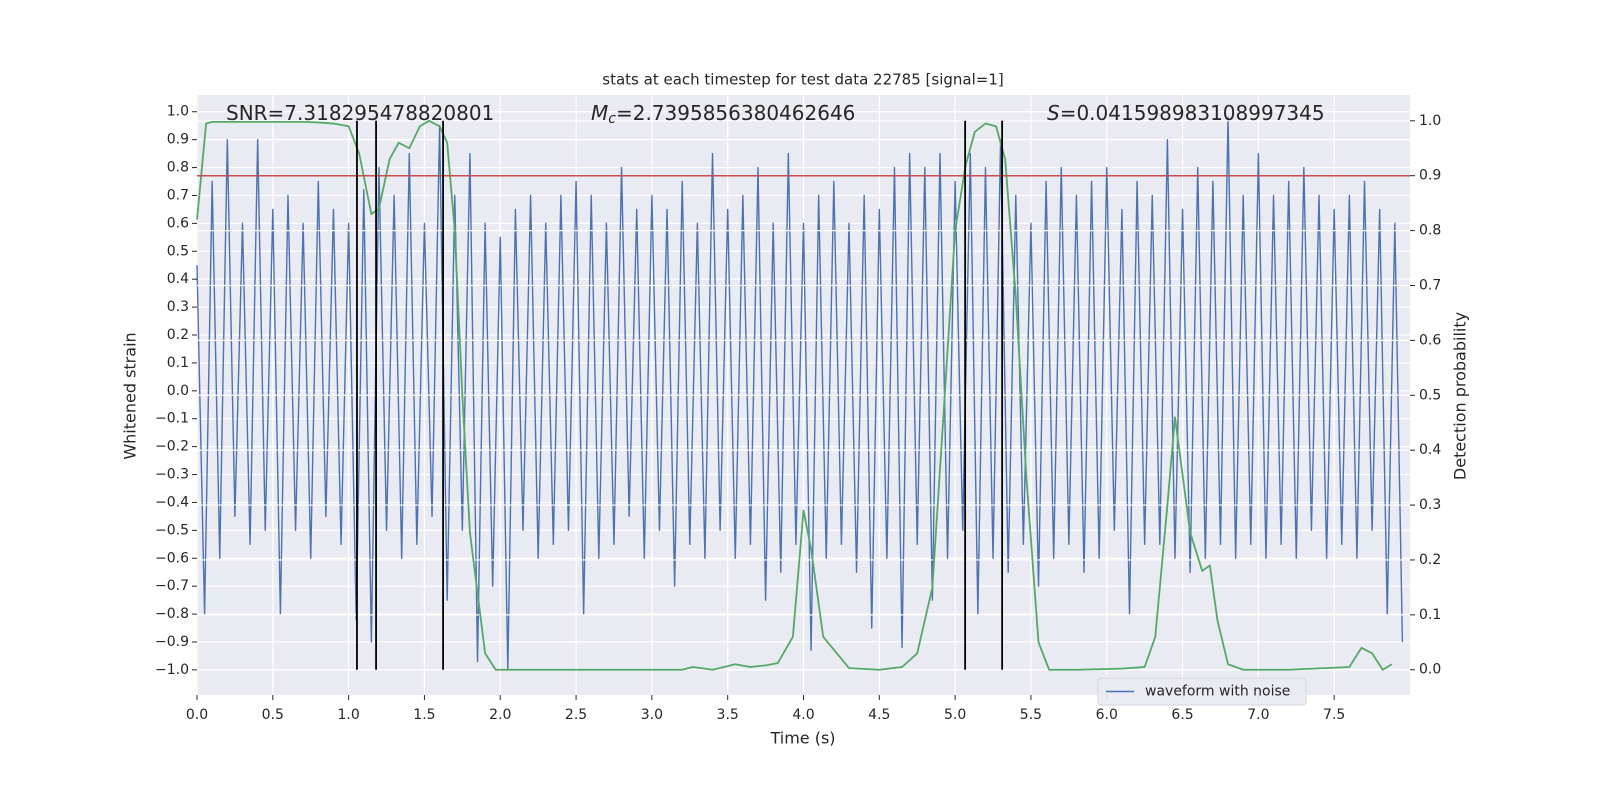  I want to click on x-tick-label: 6.0, so click(1107, 715).